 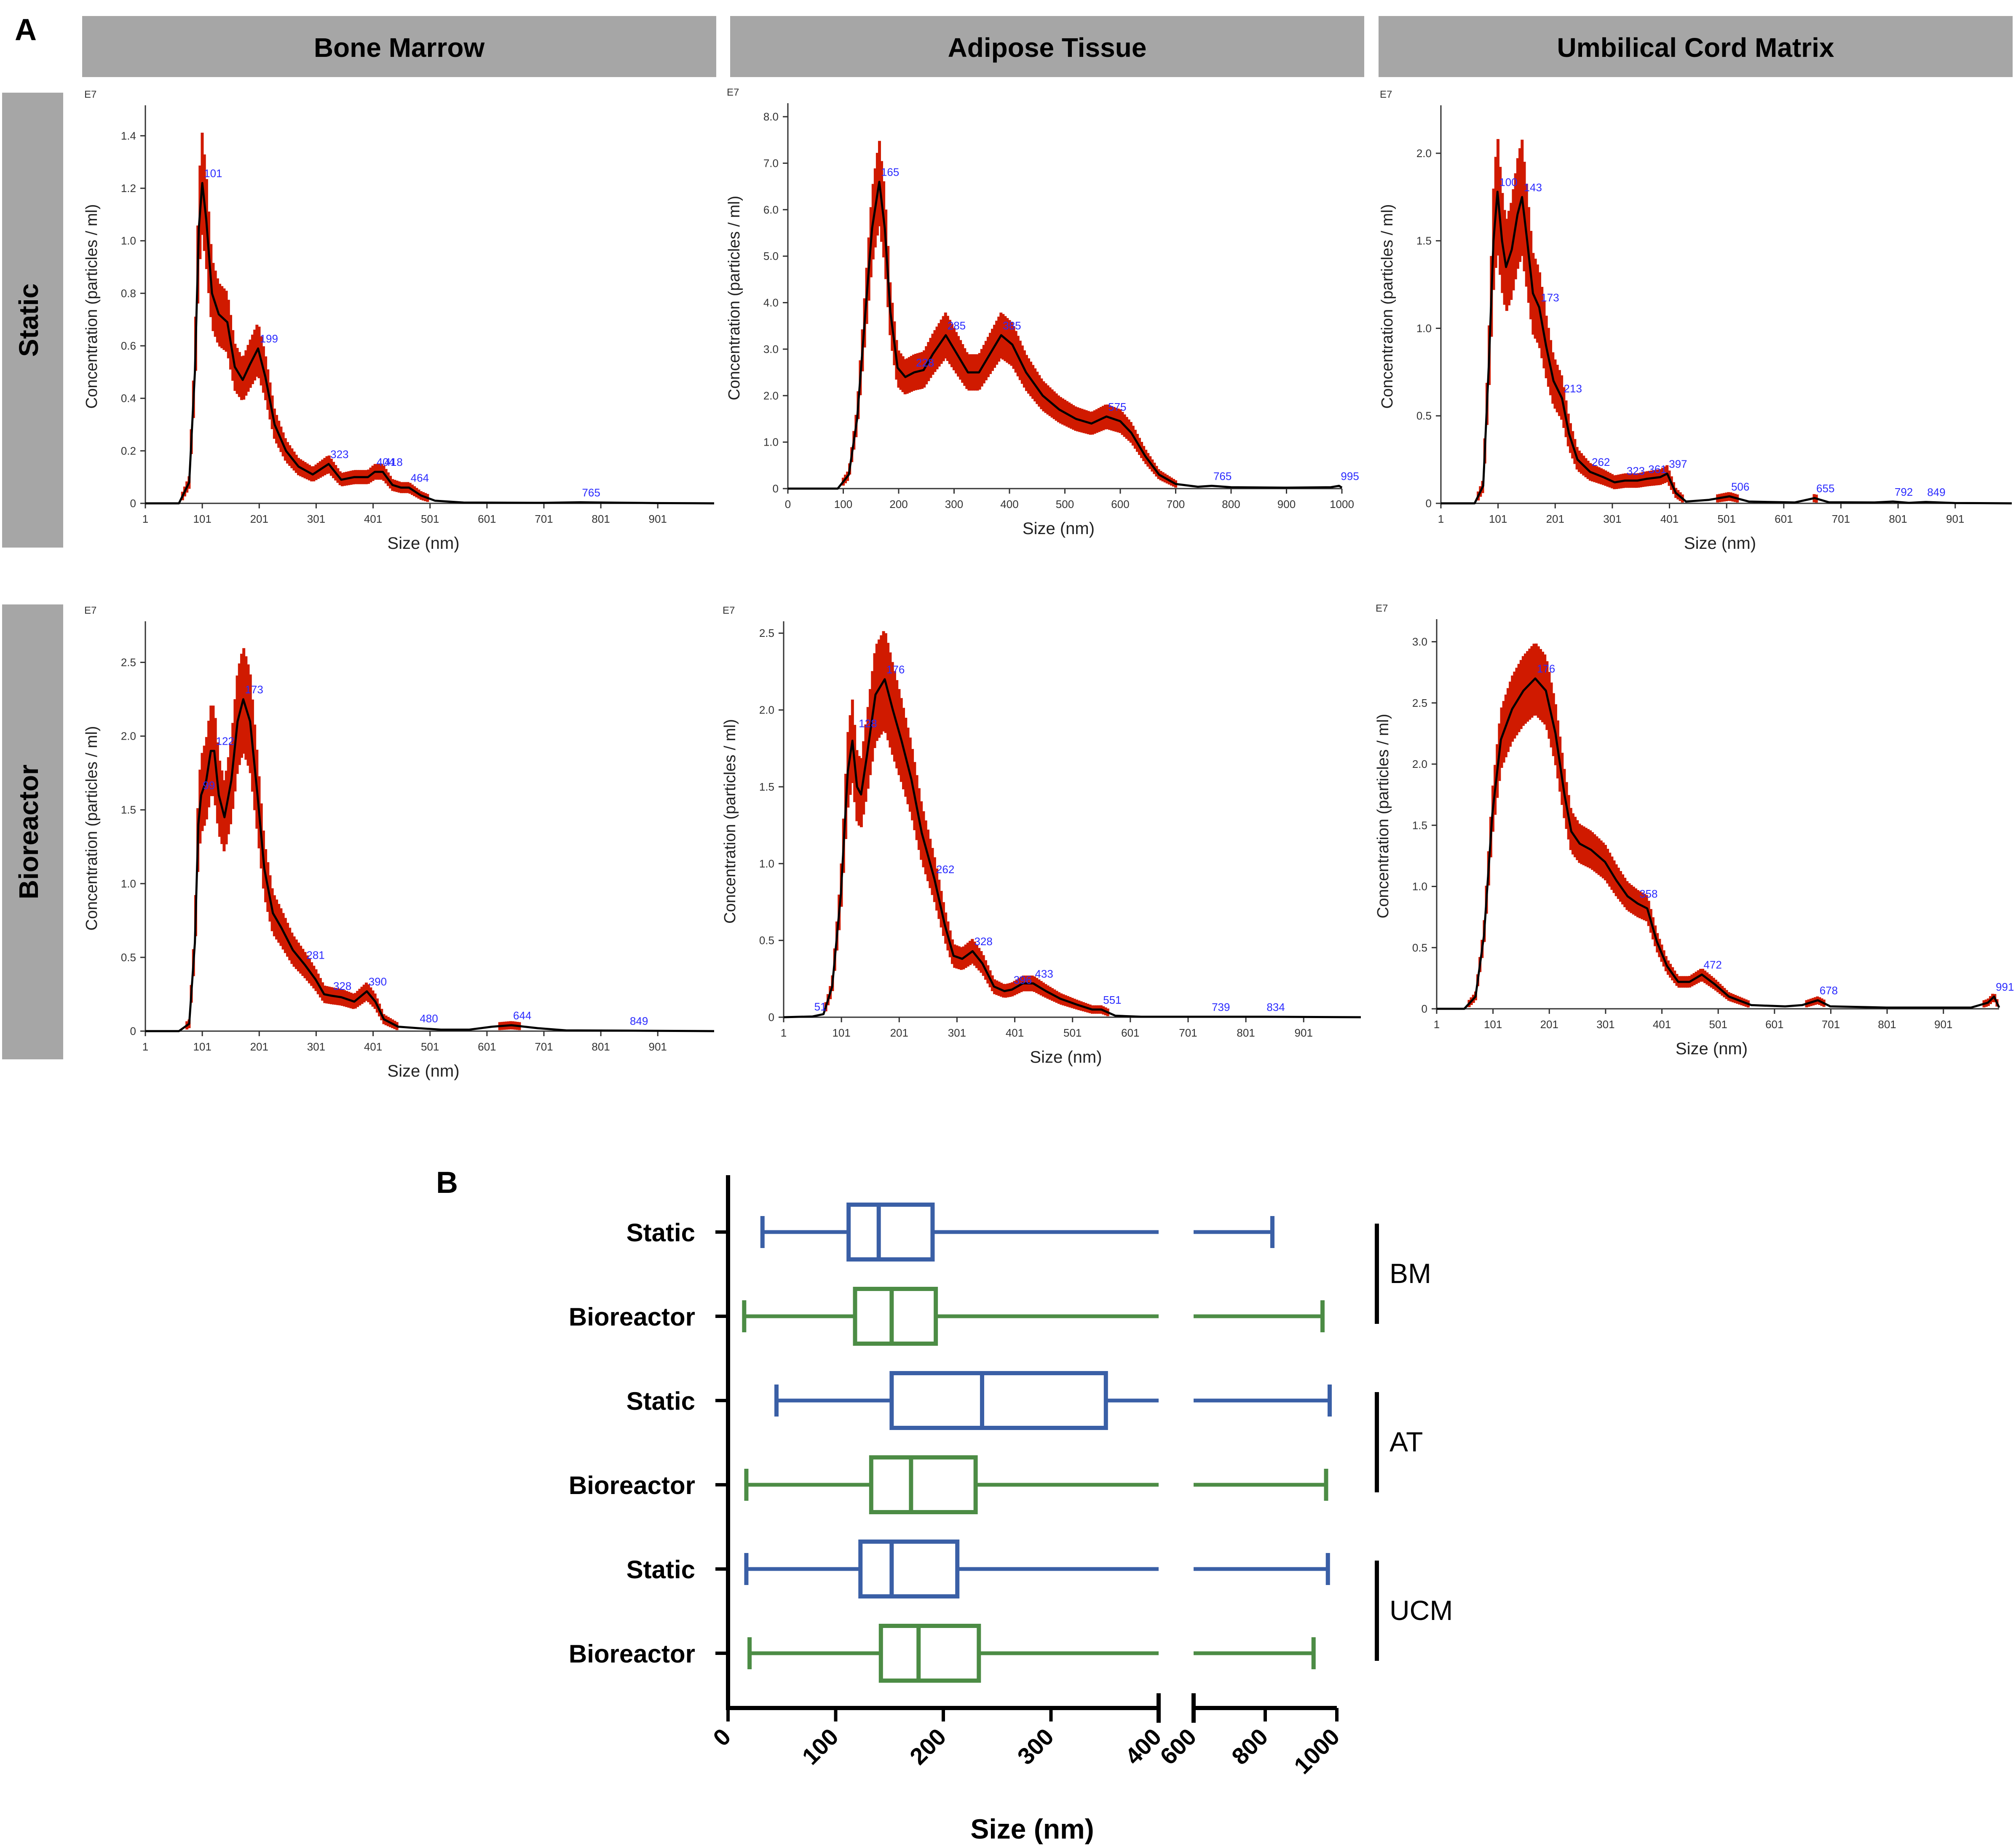 I want to click on x-tick-label: 400, so click(x=1009, y=504).